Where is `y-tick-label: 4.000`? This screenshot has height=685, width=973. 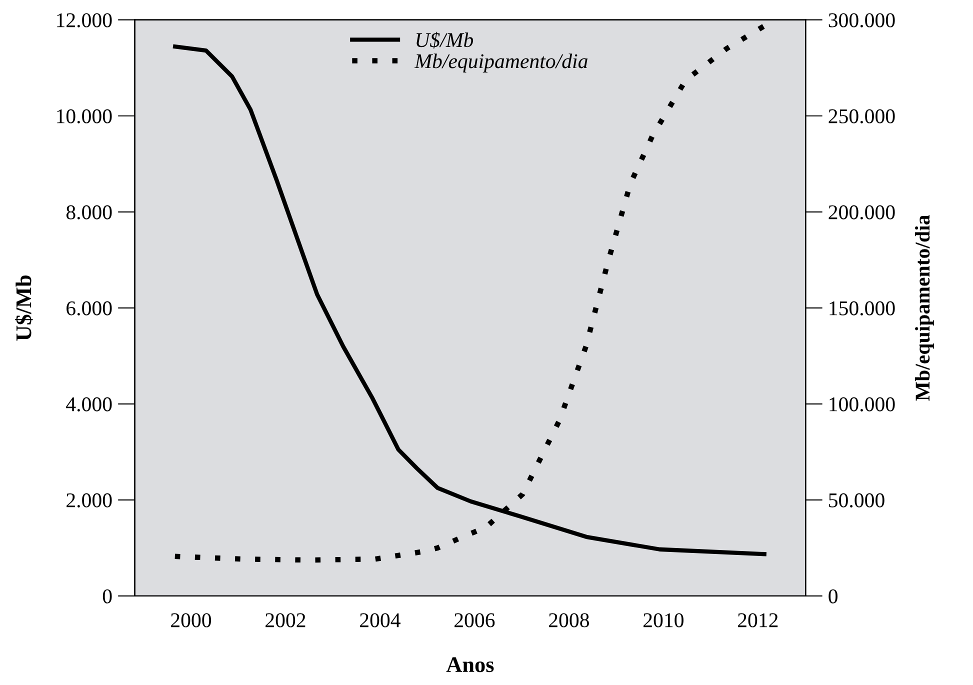 y-tick-label: 4.000 is located at coordinates (89, 404).